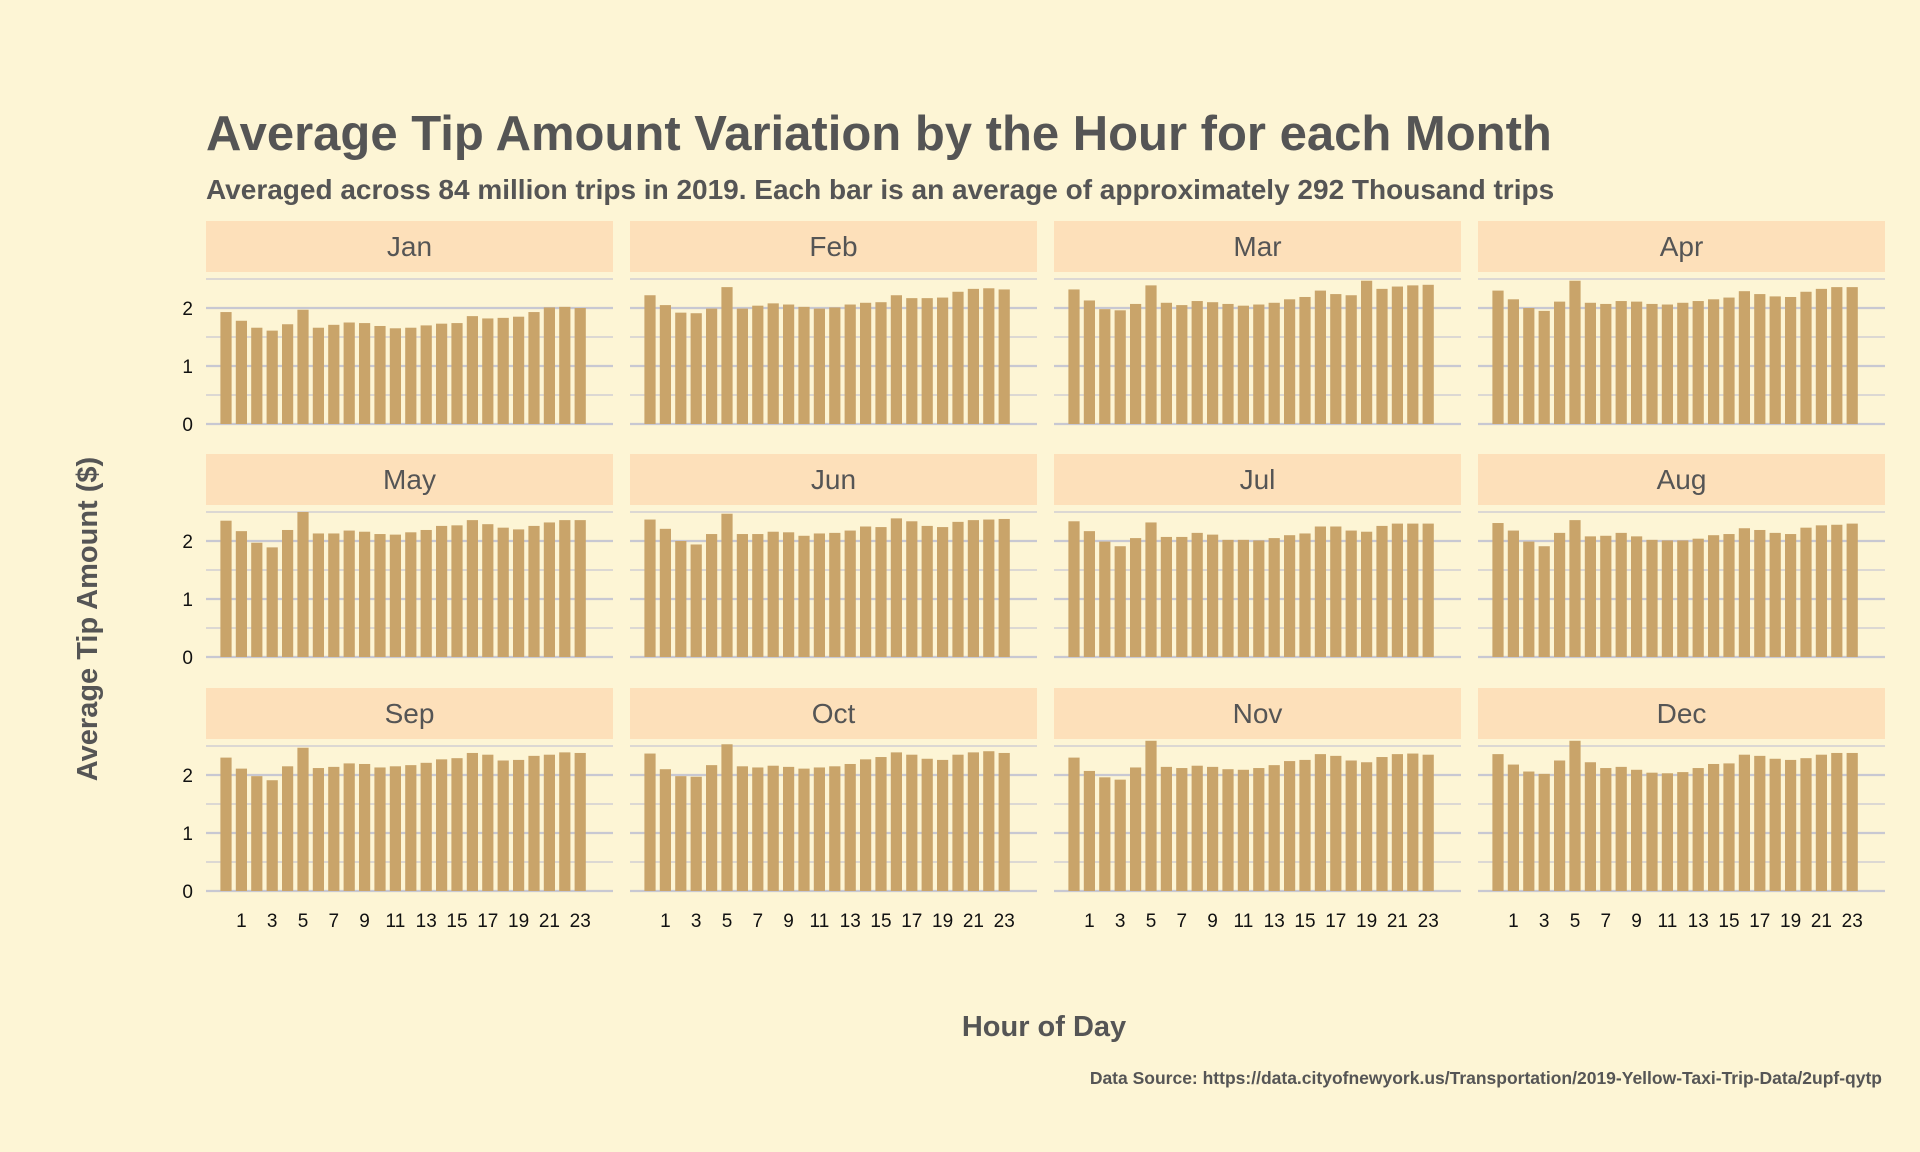  I want to click on x-axis-title: Hour of Day, so click(1044, 1027).